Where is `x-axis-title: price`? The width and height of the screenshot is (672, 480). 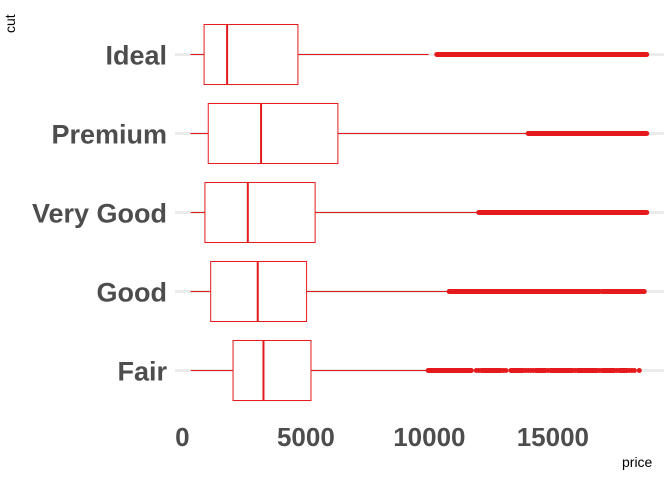
x-axis-title: price is located at coordinates (637, 462).